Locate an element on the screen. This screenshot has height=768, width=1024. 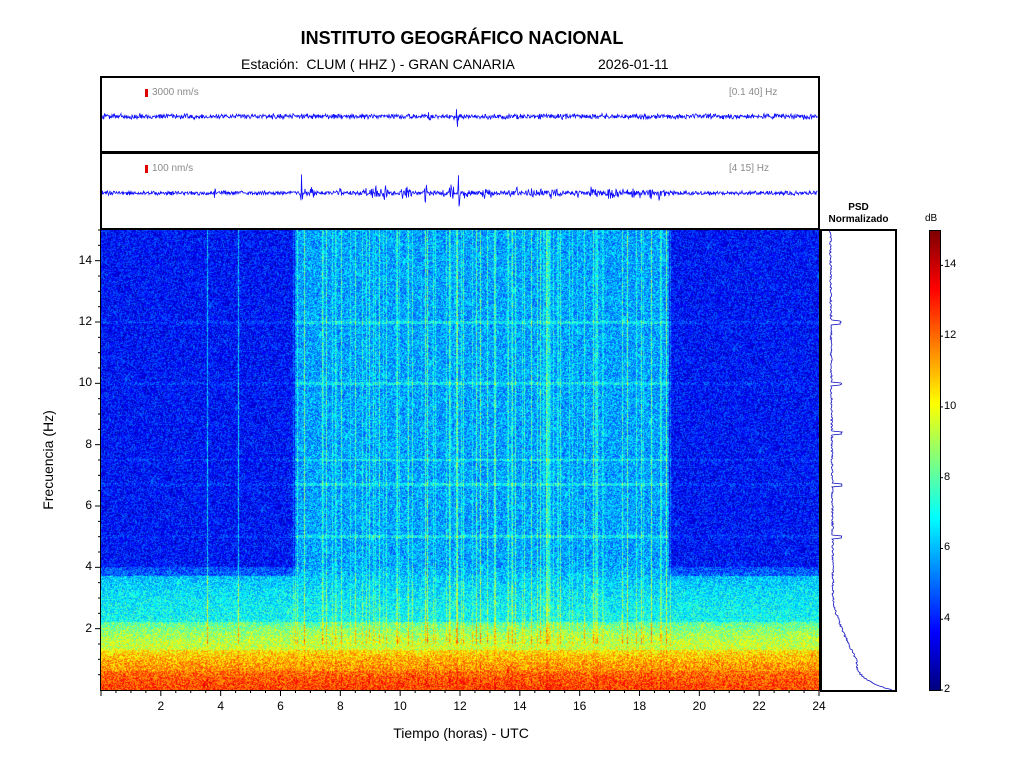
y-tick-label: 12 is located at coordinates (85, 321).